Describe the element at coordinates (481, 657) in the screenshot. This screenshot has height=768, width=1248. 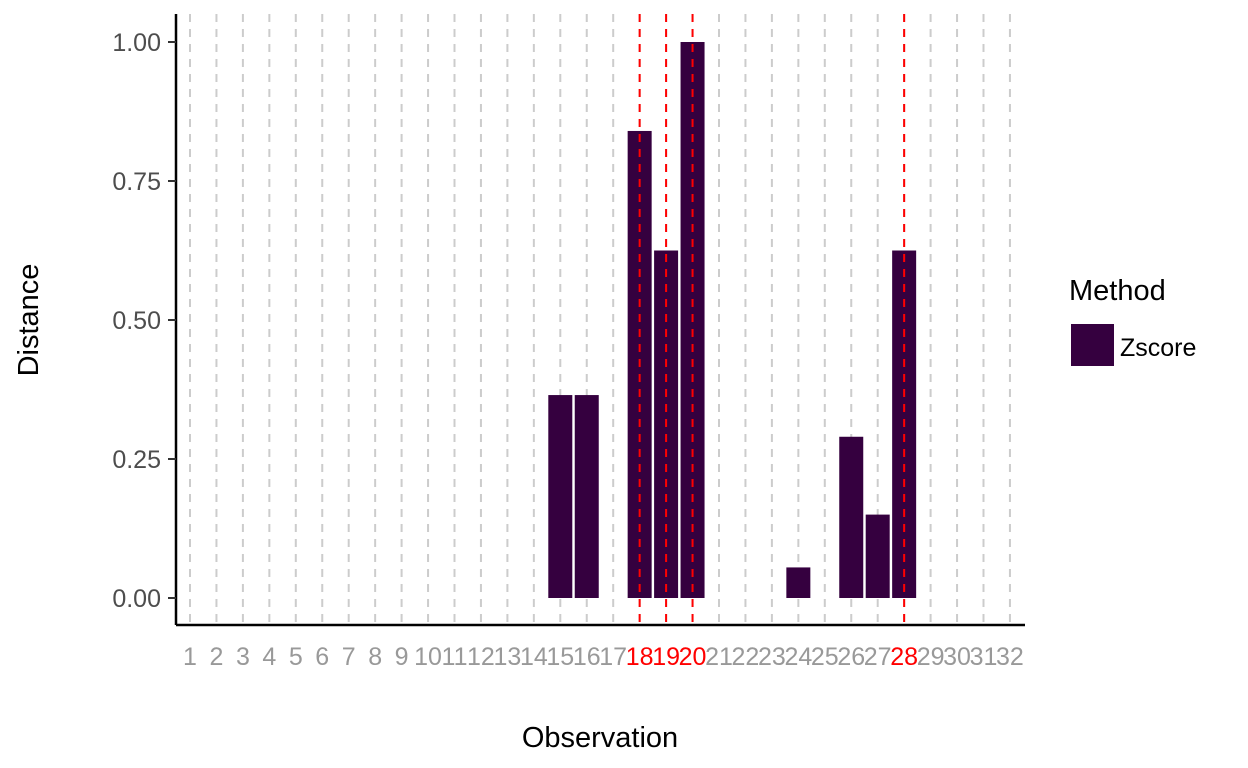
I see `x-tick-label-12: 12` at that location.